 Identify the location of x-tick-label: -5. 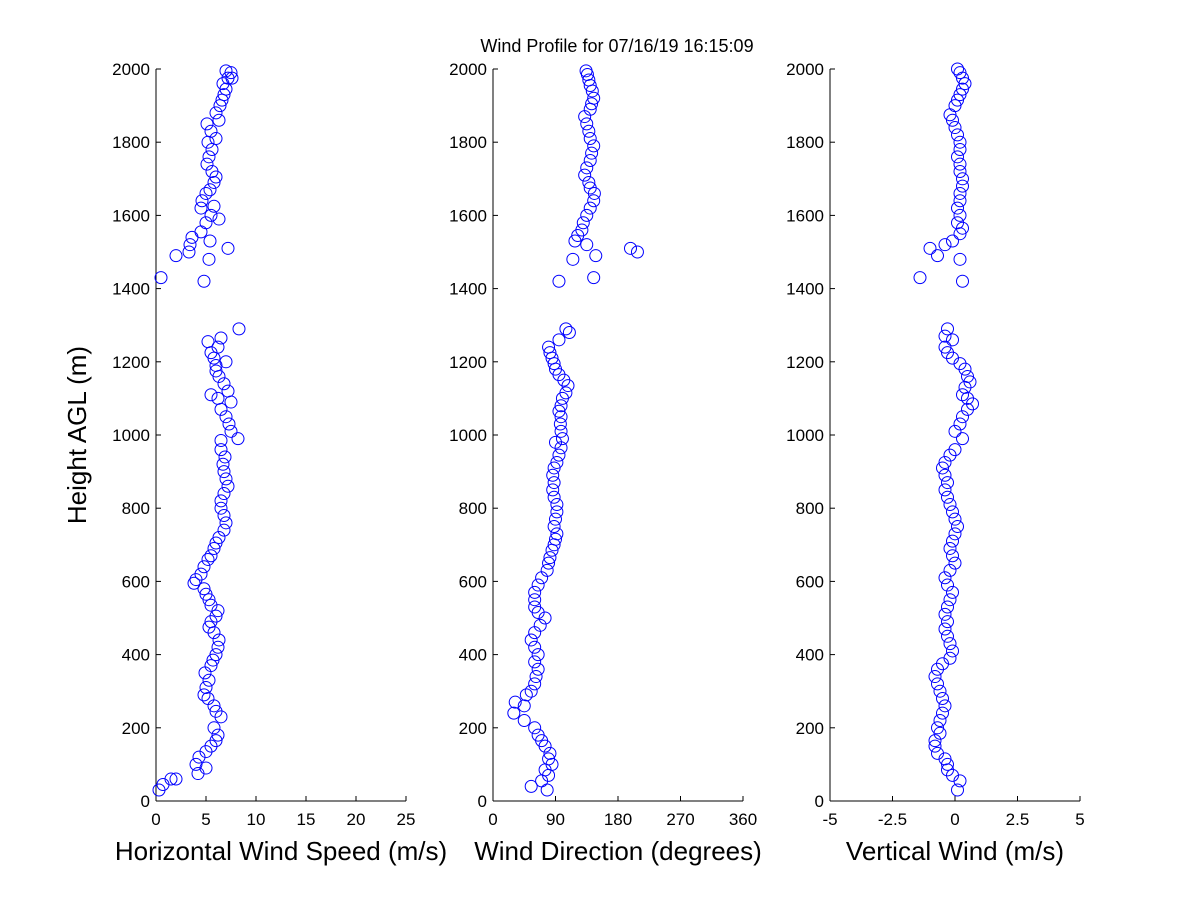
(829, 819).